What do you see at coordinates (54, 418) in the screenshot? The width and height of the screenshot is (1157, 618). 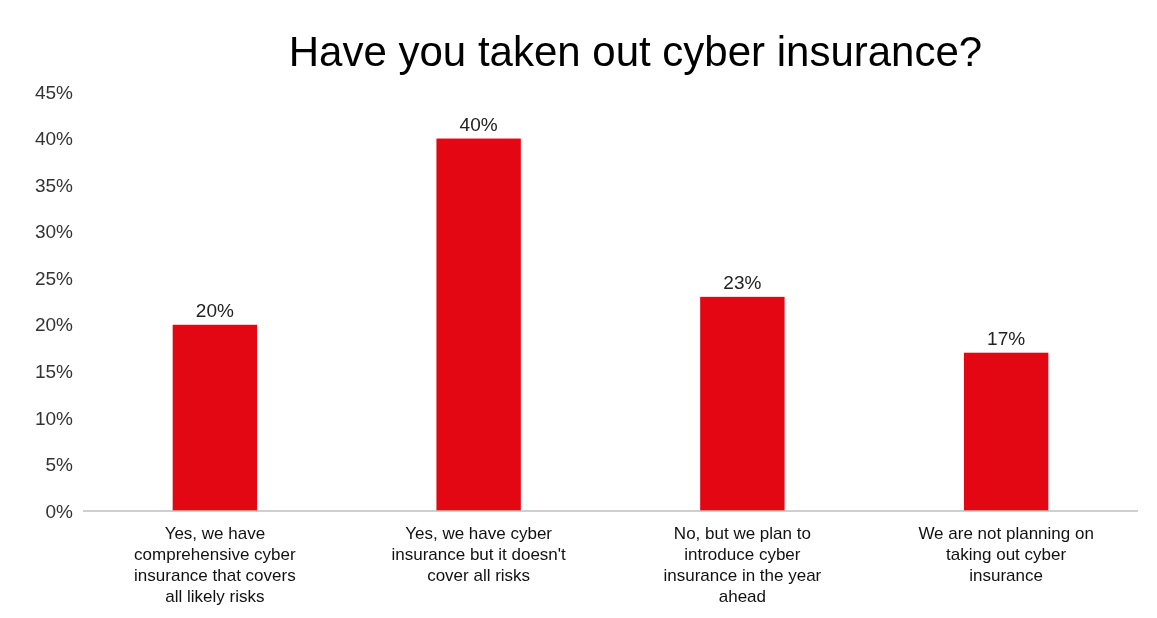 I see `y-tick-label: 10%` at bounding box center [54, 418].